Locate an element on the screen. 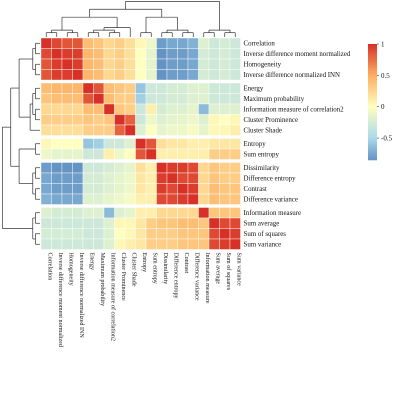  row-label-inverse-difference-moment-normalized: Inverse difference moment normalized is located at coordinates (297, 54).